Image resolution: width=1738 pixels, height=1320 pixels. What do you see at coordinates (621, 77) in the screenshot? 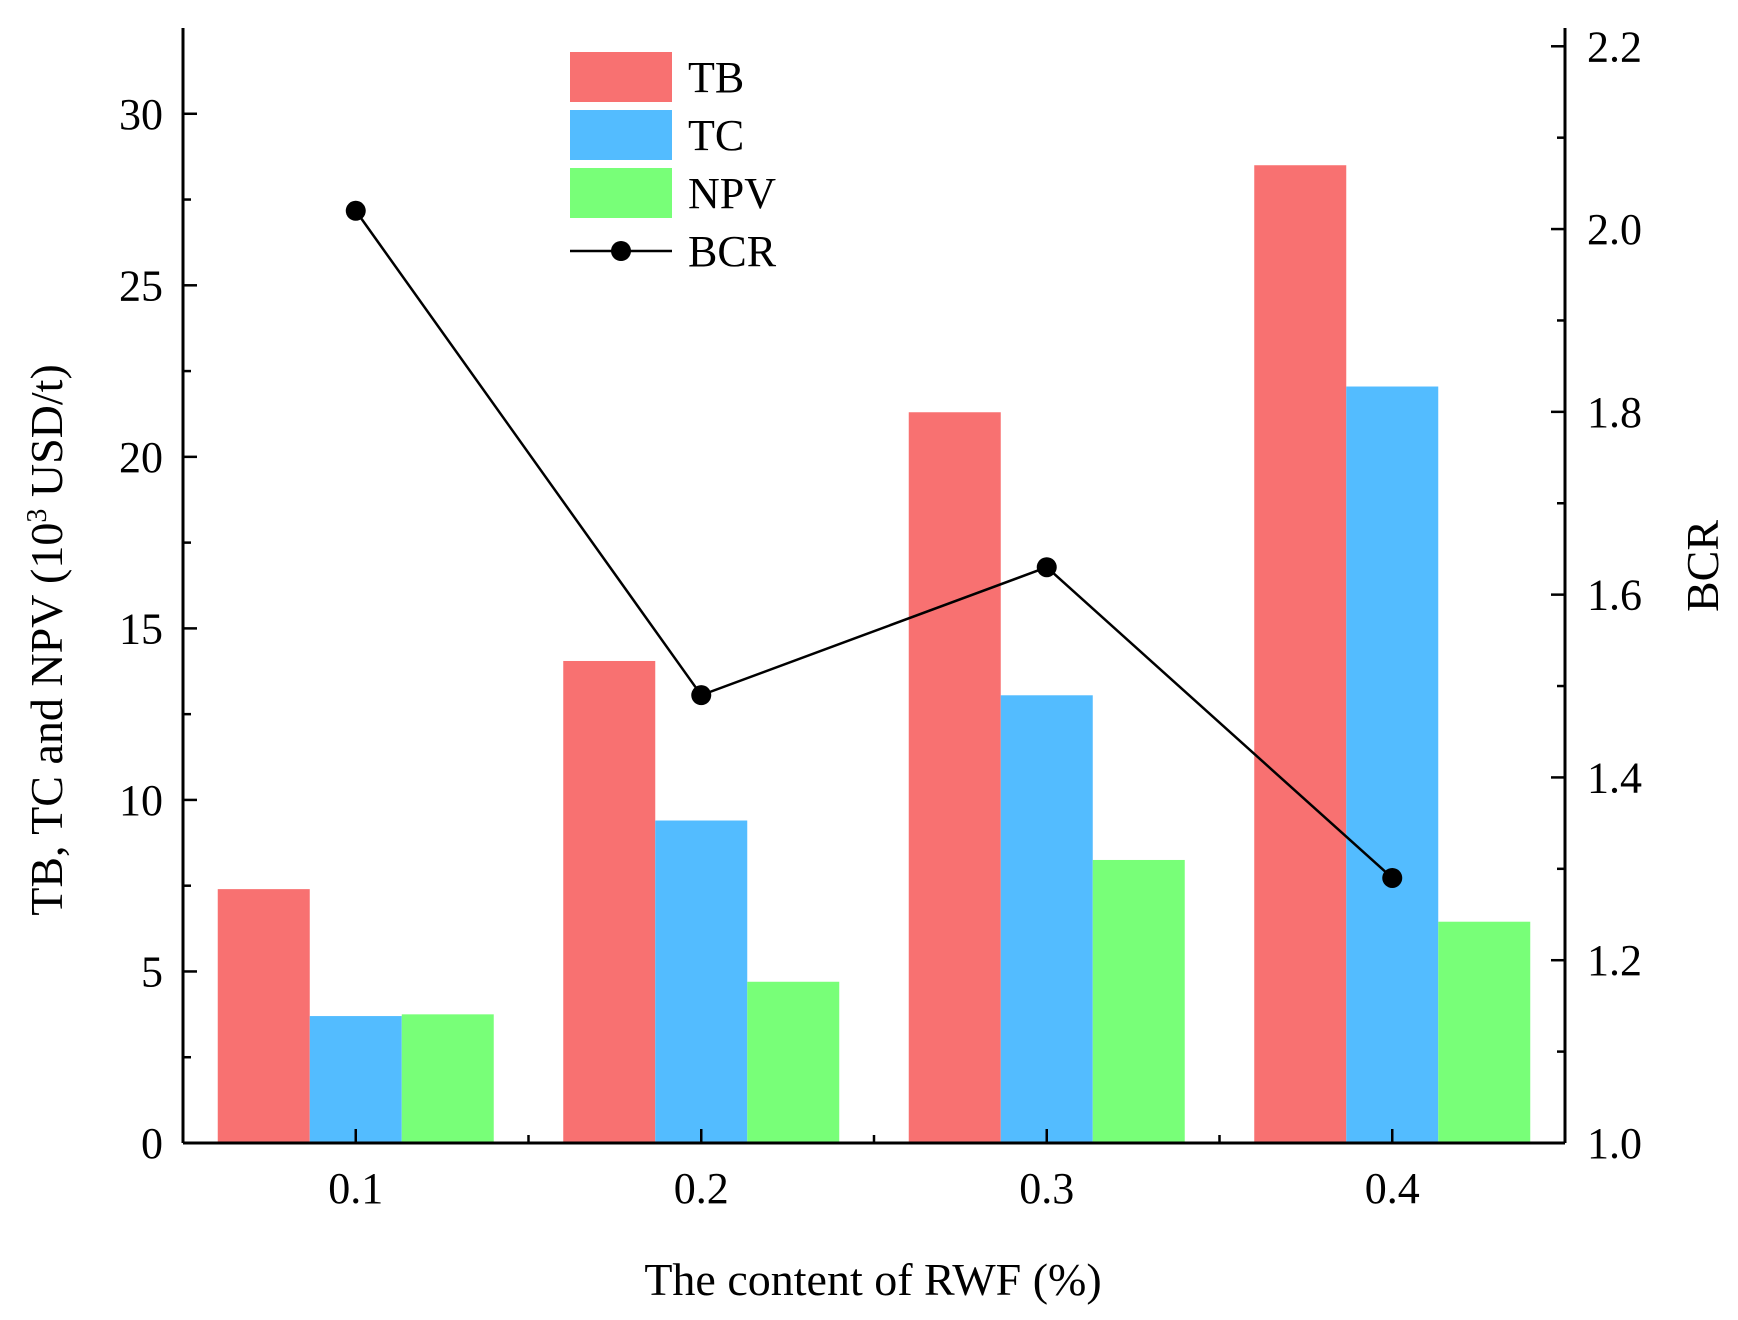
I see `legend-swatch-tb` at bounding box center [621, 77].